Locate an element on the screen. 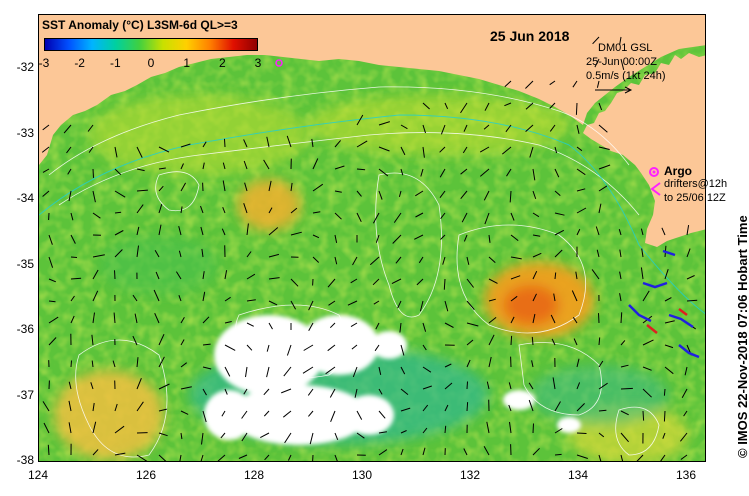 Image resolution: width=749 pixels, height=496 pixels. argo-float-marker is located at coordinates (279, 63).